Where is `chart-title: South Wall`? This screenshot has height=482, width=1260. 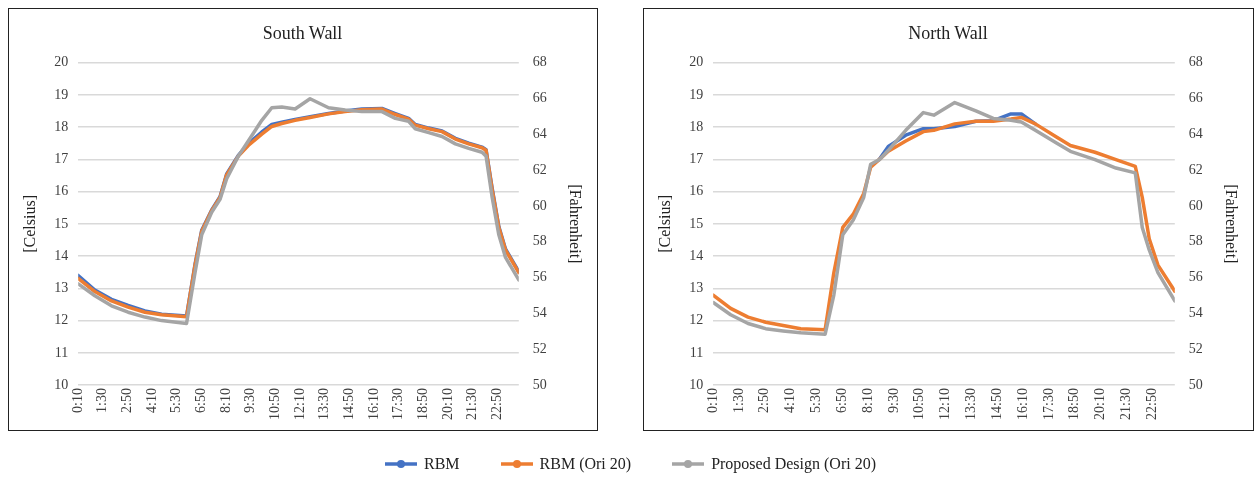
chart-title: South Wall is located at coordinates (302, 32).